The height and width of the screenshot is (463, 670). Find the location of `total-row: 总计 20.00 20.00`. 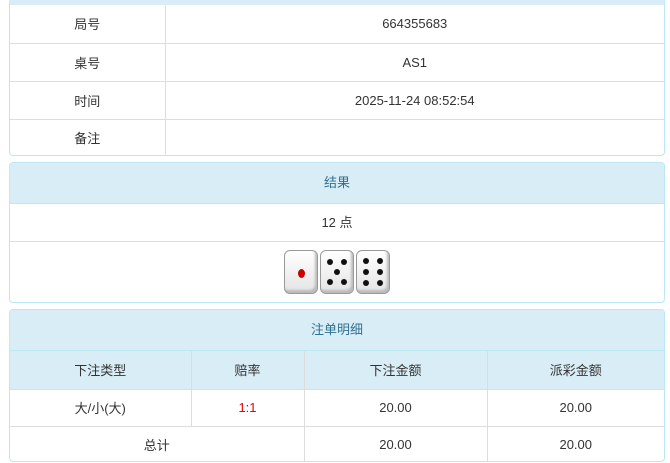

total-row: 总计 20.00 20.00 is located at coordinates (337, 443).